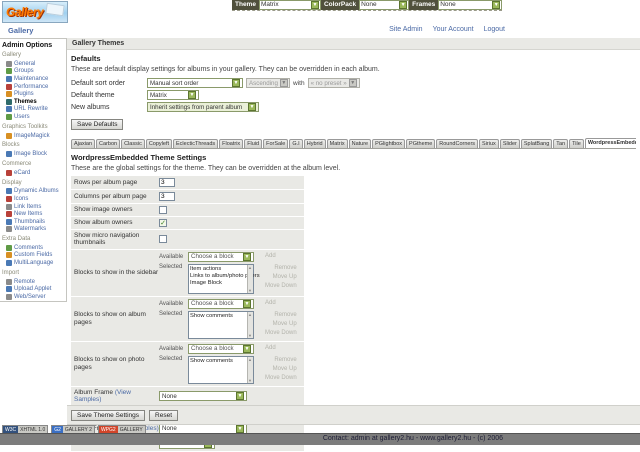 The image size is (640, 452). Describe the element at coordinates (167, 182) in the screenshot. I see `rows-per-page-input` at that location.